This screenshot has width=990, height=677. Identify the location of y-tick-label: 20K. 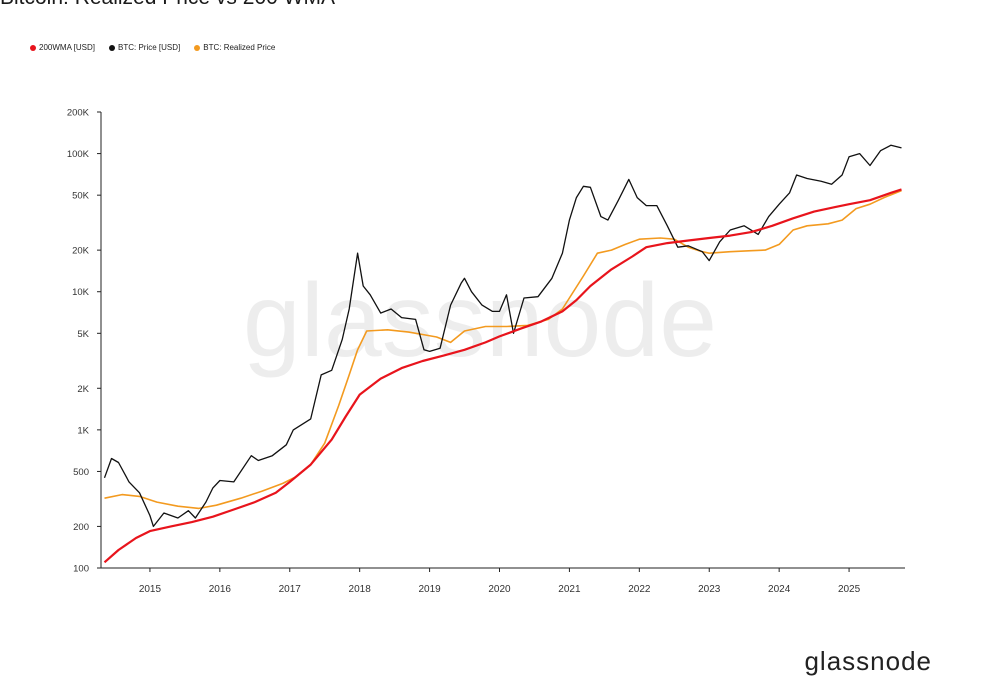
(81, 251).